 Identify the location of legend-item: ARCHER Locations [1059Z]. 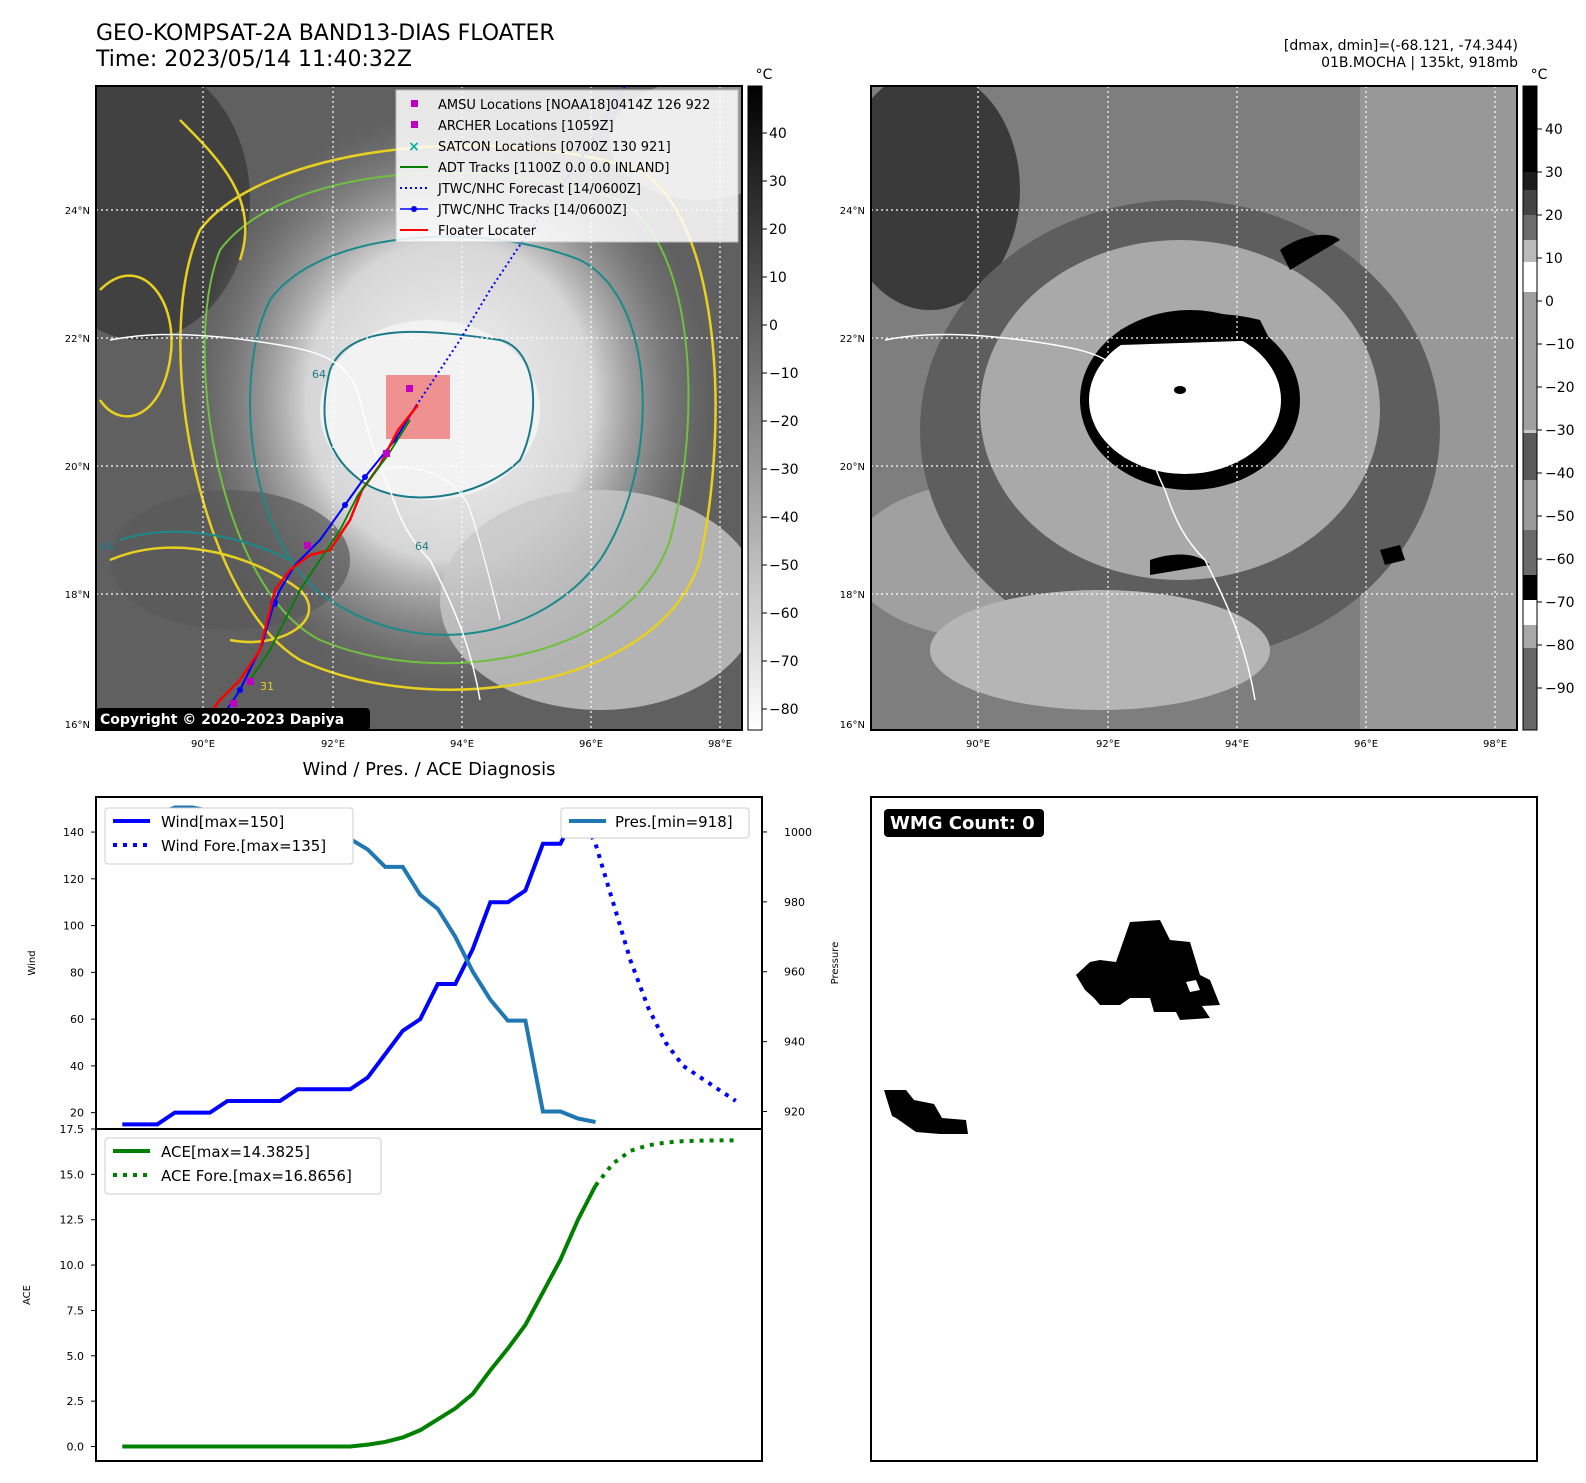
(512, 126).